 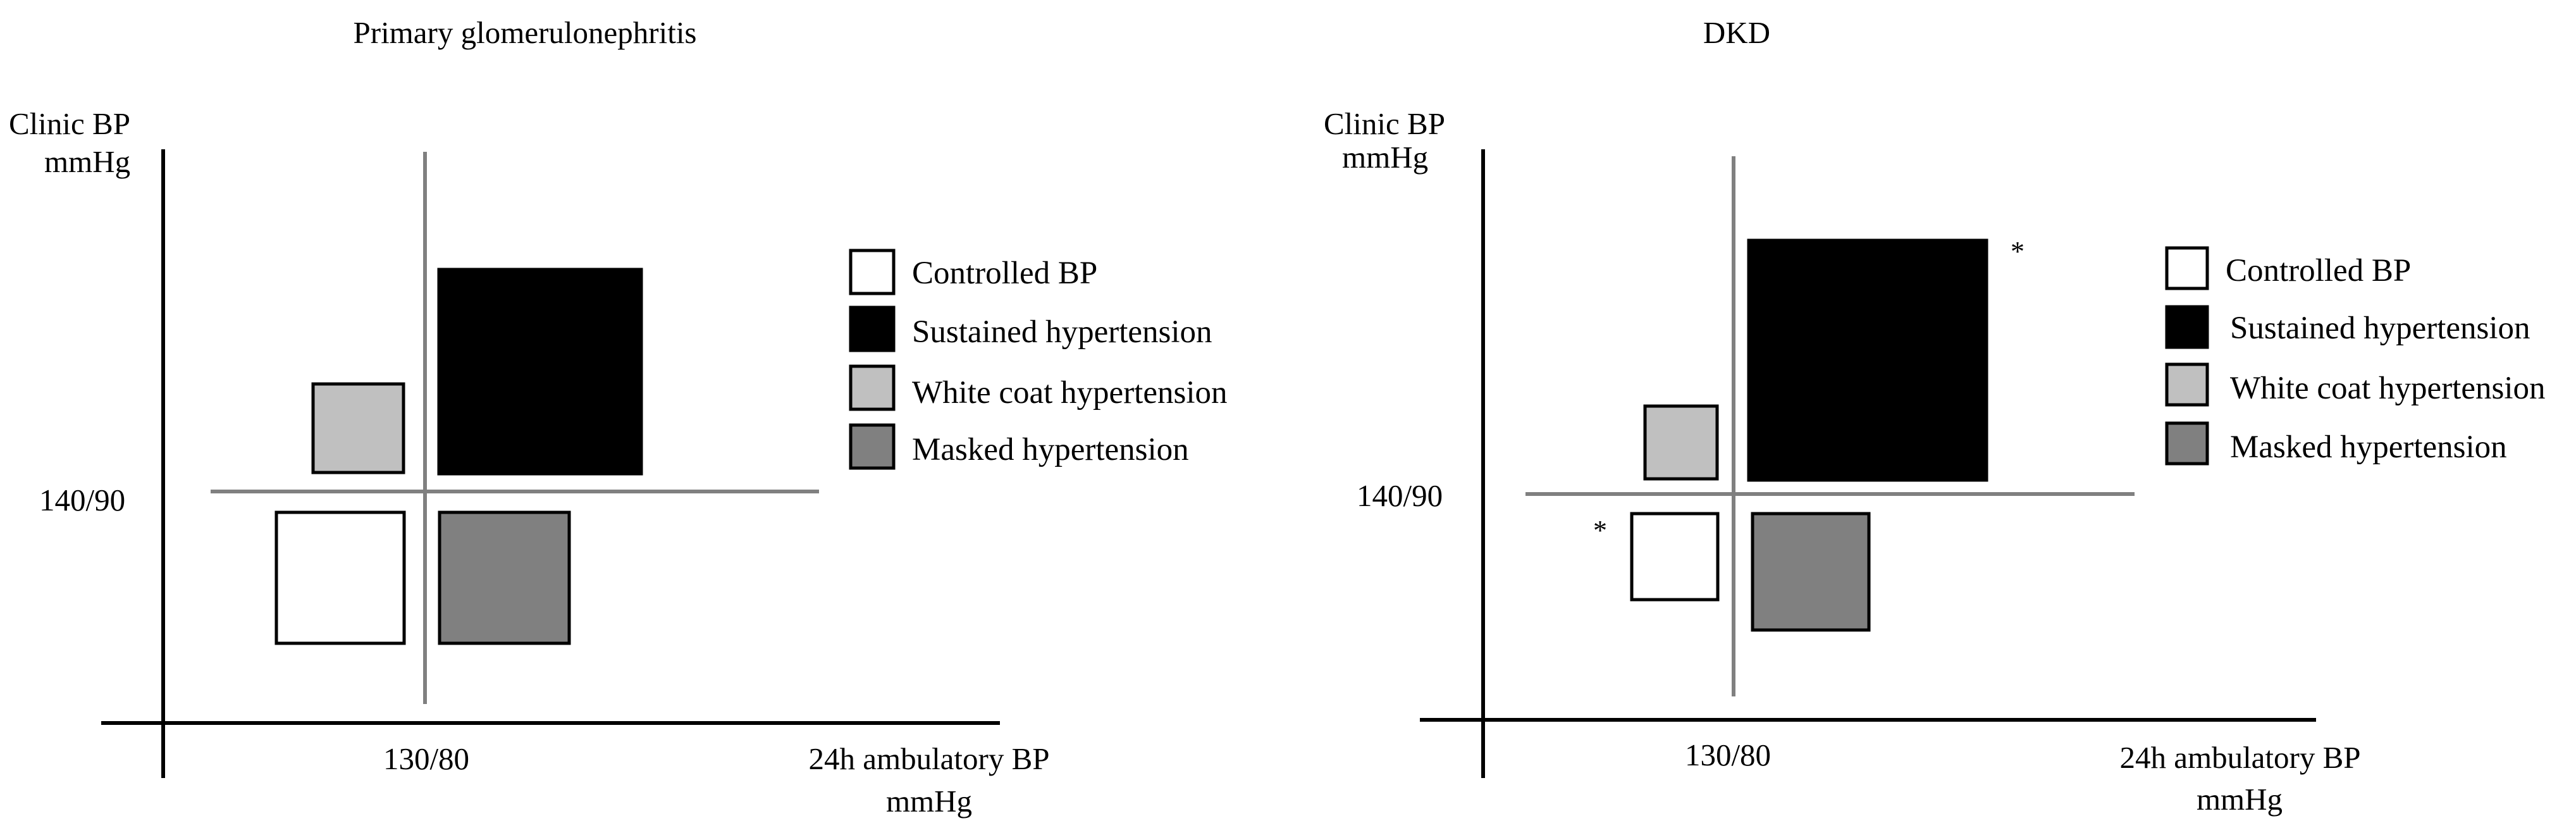 I want to click on panel-title: DKD, so click(x=1736, y=32).